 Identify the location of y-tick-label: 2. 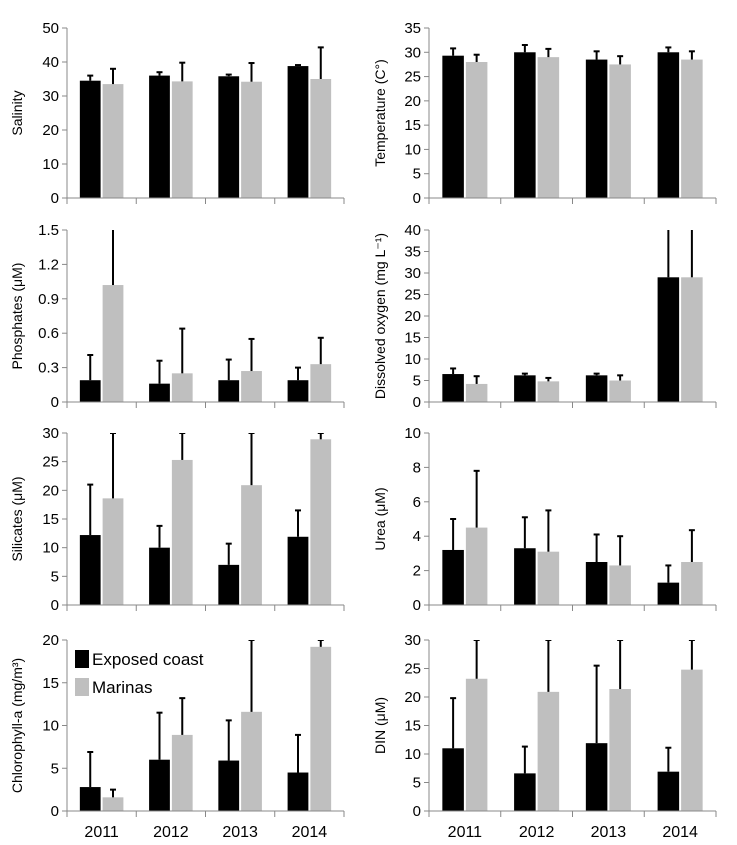
(417, 571).